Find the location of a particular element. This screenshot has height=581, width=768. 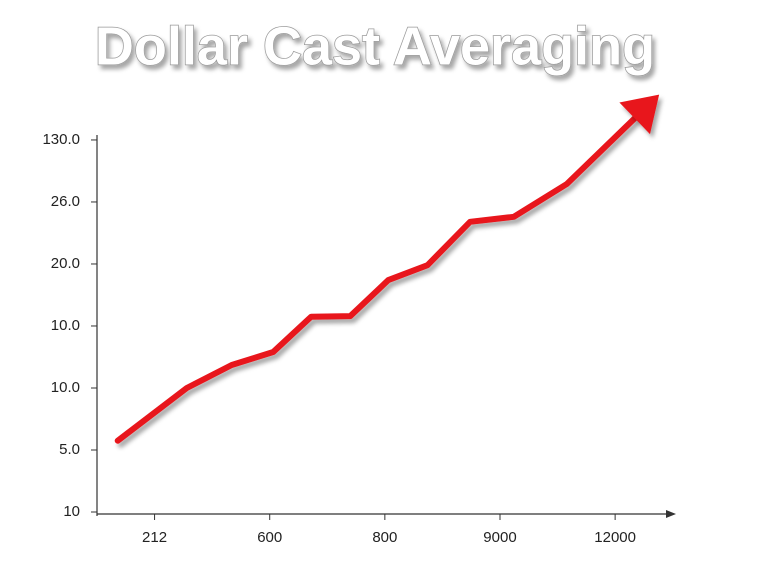

x-tick-label: 600 is located at coordinates (269, 537).